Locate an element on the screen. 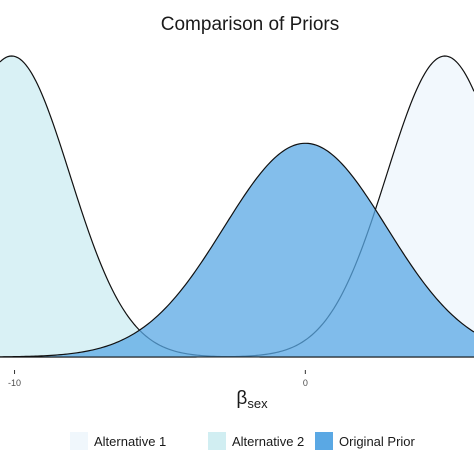  x-axis-subscript: sex is located at coordinates (257, 403).